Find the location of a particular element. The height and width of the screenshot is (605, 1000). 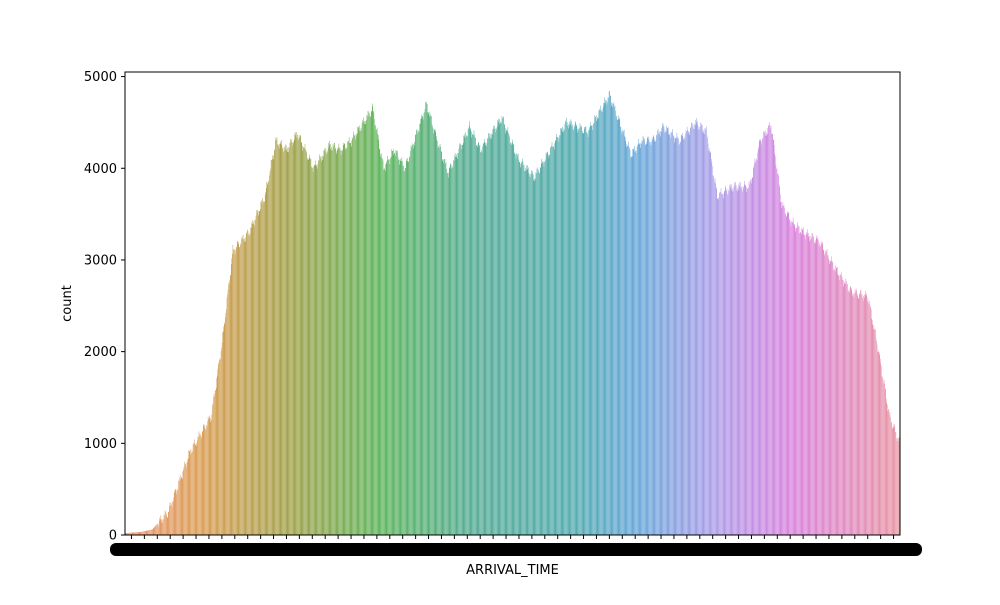

y-tick-label: 4000 is located at coordinates (100, 169).